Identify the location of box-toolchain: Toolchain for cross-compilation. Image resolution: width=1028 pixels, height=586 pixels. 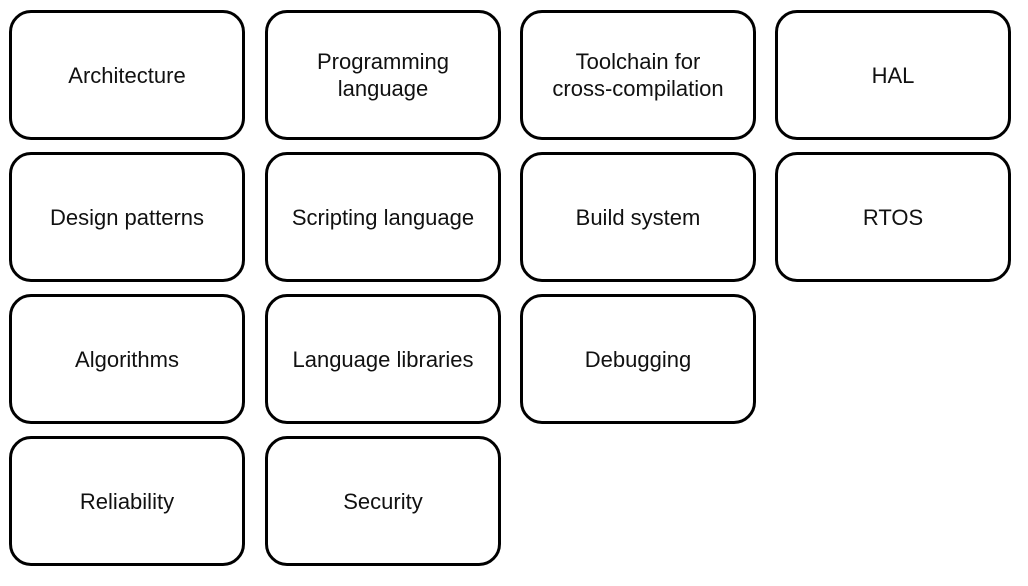
(638, 75).